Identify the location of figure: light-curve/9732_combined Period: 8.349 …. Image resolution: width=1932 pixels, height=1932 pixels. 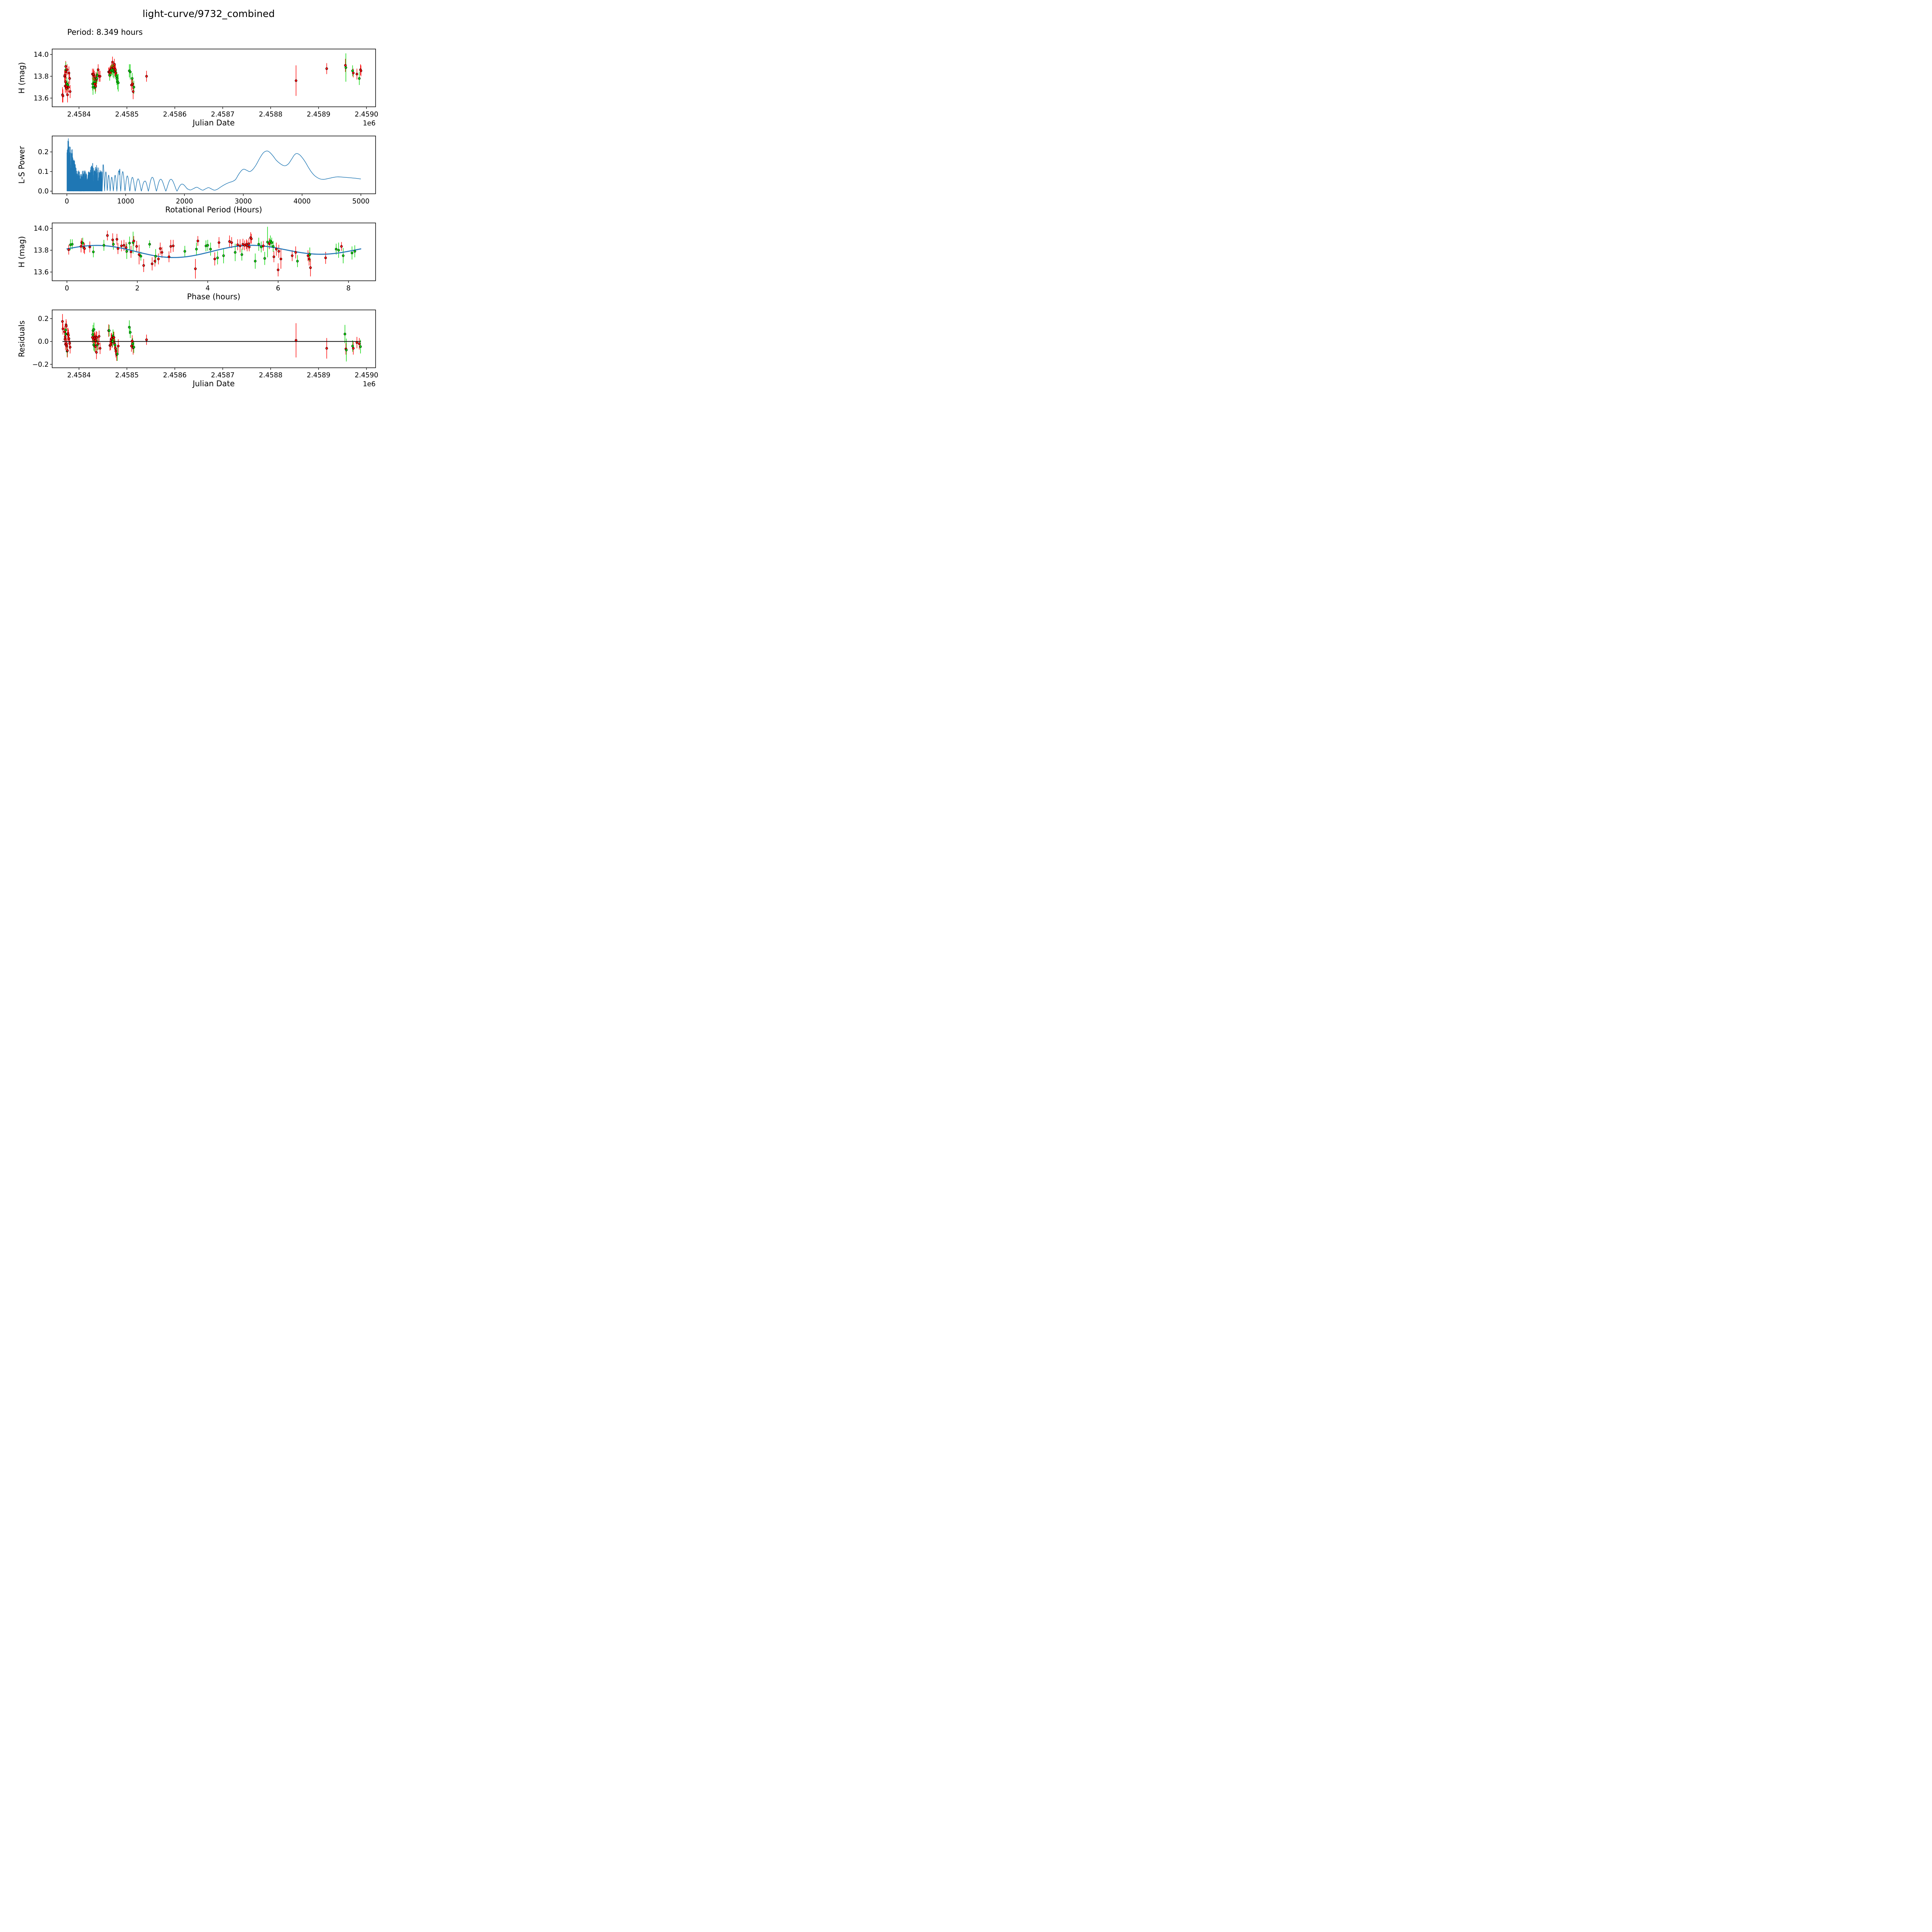
(209, 209).